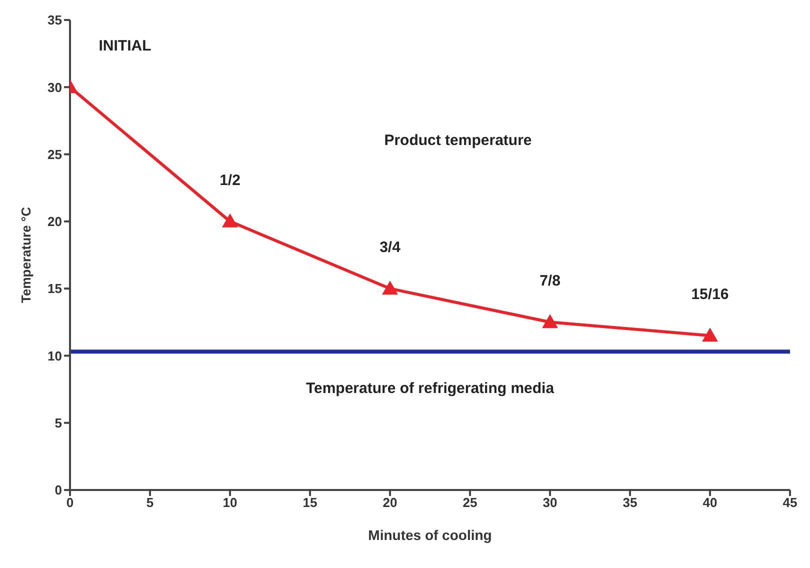 The width and height of the screenshot is (810, 568). I want to click on x-tick-label: 35, so click(630, 502).